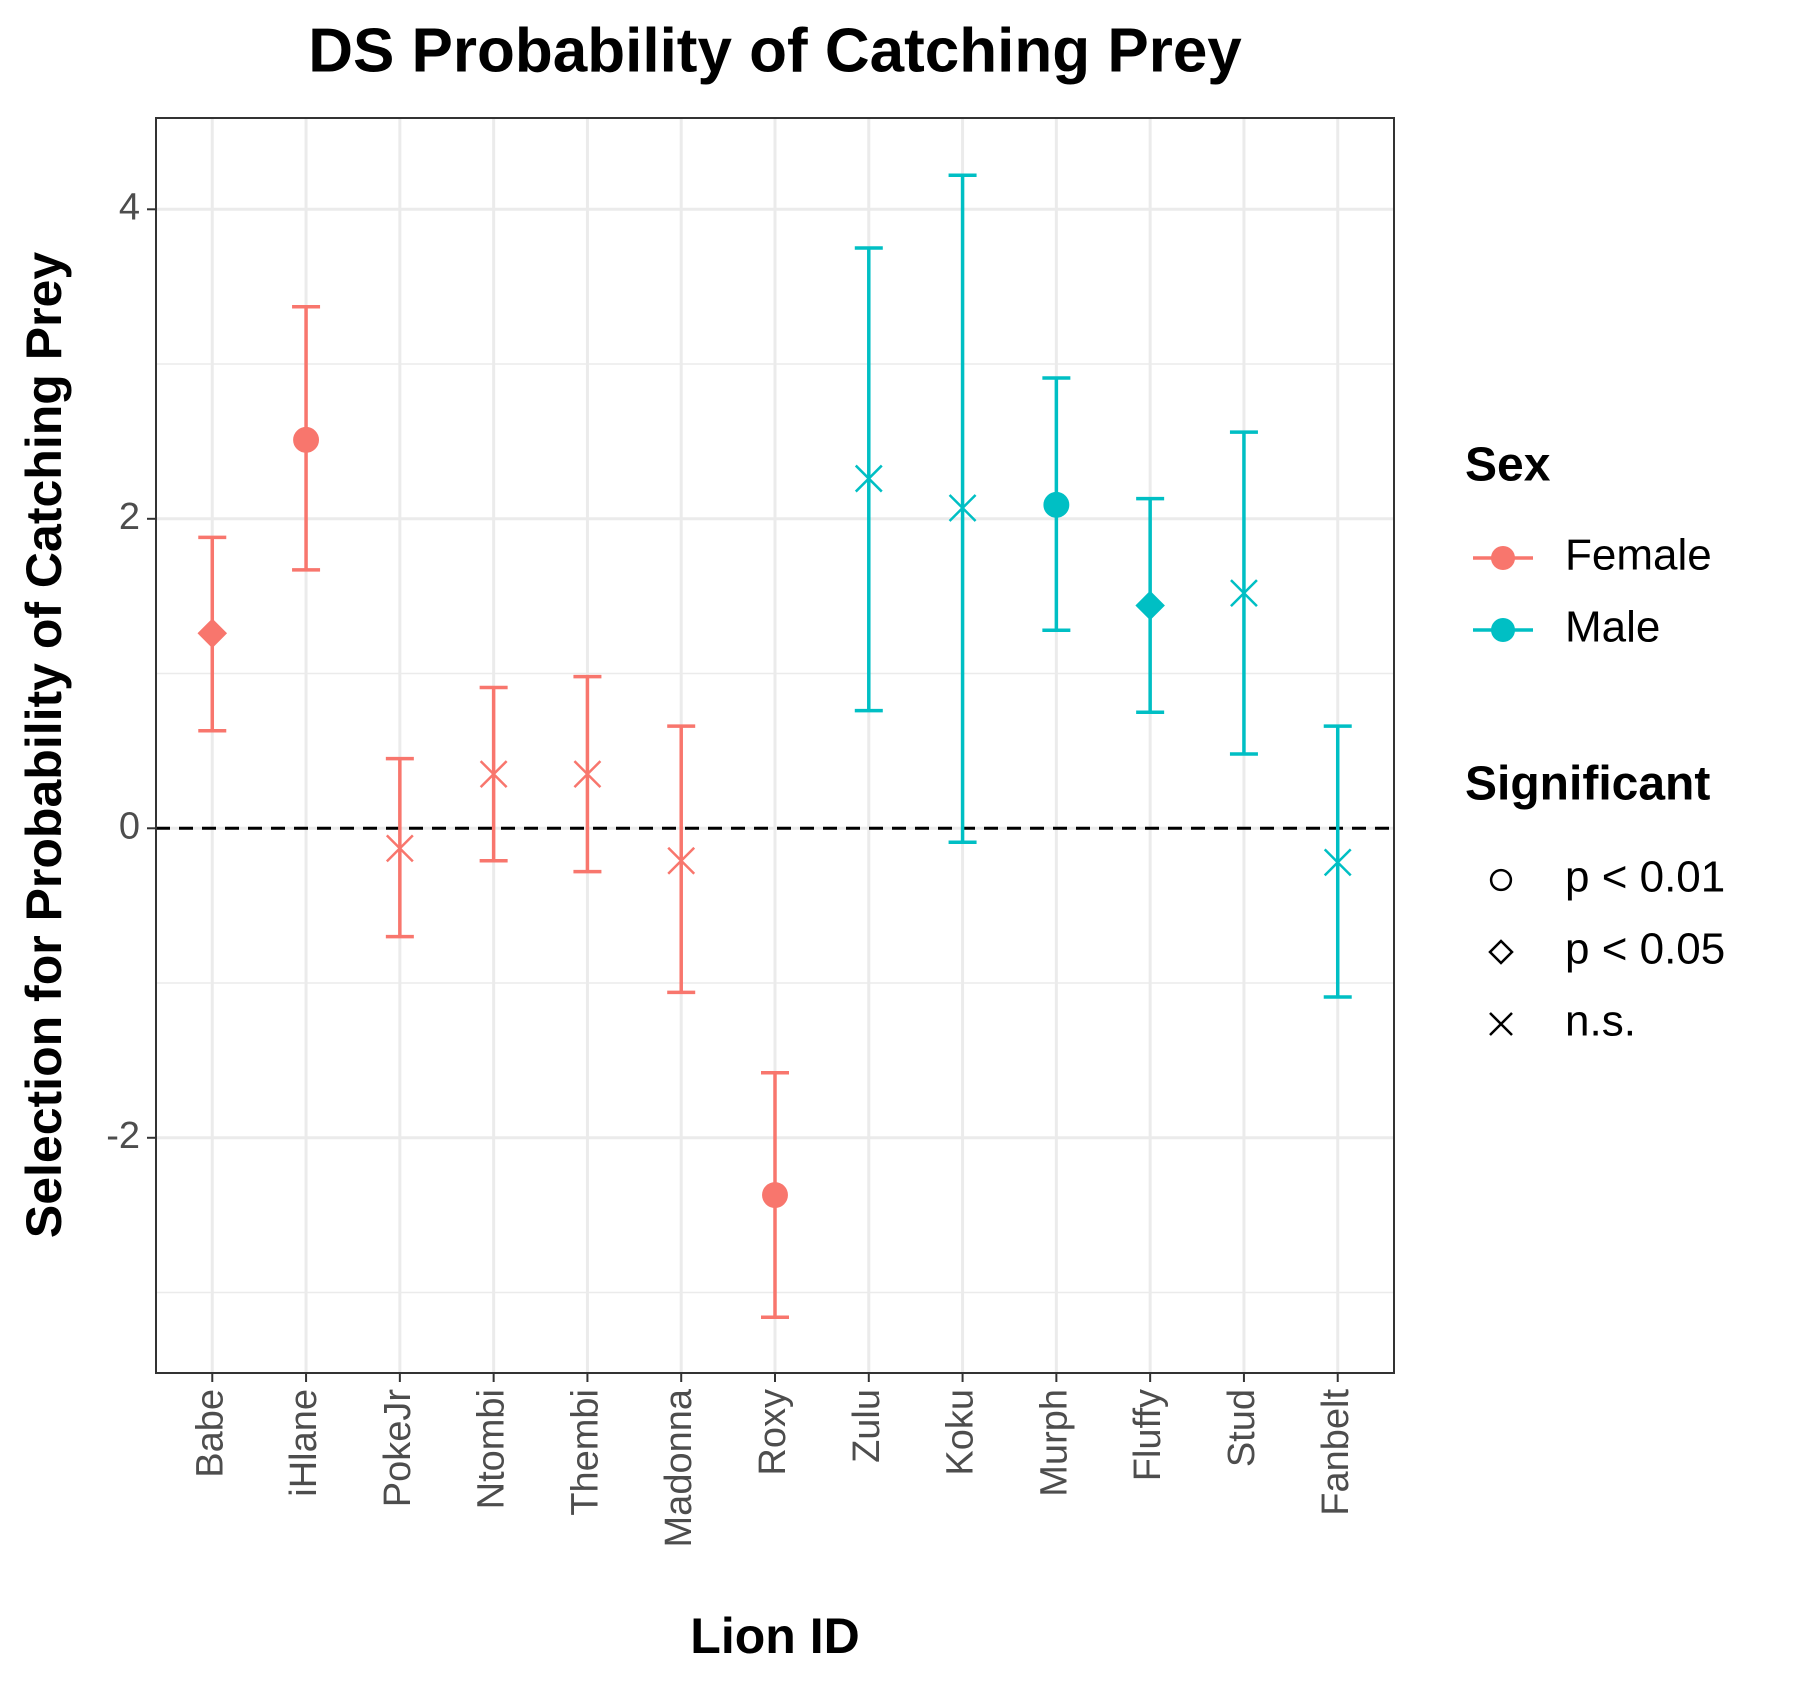 This screenshot has width=1800, height=1692. Describe the element at coordinates (1587, 784) in the screenshot. I see `legend-title: Significant` at that location.